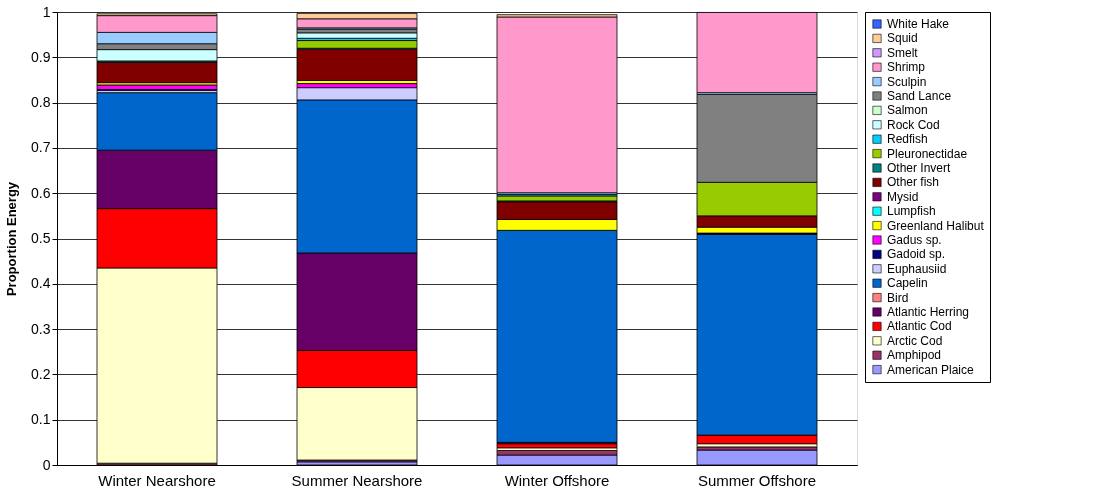 This screenshot has width=1120, height=495. Describe the element at coordinates (903, 196) in the screenshot. I see `legend-label: Mysid` at that location.